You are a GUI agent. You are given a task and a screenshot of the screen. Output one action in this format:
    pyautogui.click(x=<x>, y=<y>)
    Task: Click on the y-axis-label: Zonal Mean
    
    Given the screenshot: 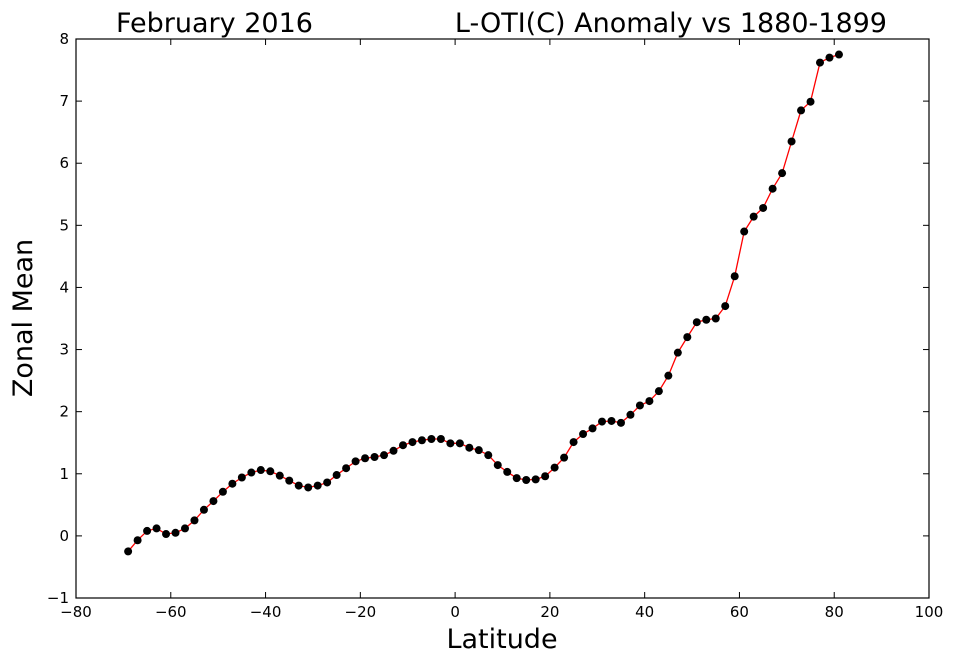 What is the action you would take?
    pyautogui.click(x=23, y=318)
    